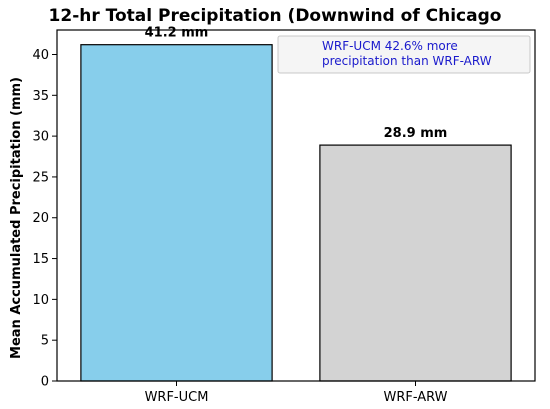  I want to click on annotation-line-1: WRF-UCM 42.6% more, so click(390, 46).